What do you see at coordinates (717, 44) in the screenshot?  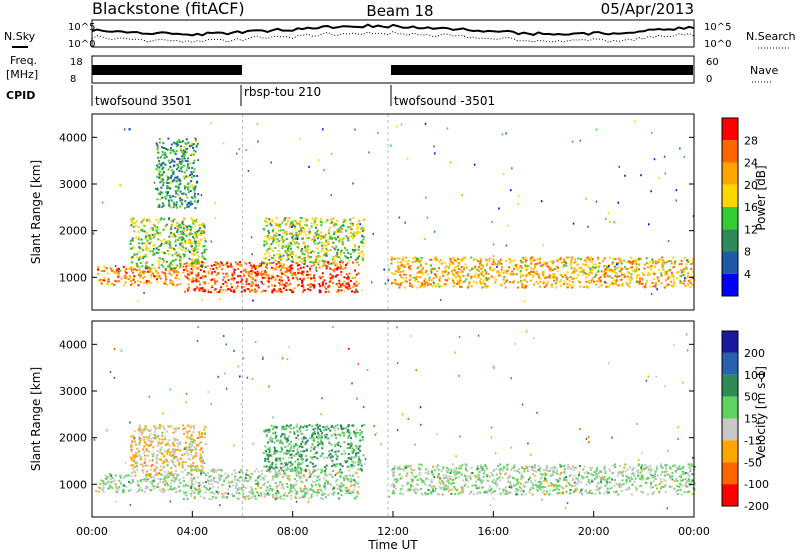 I see `noise-tick-right-low: 10^0` at bounding box center [717, 44].